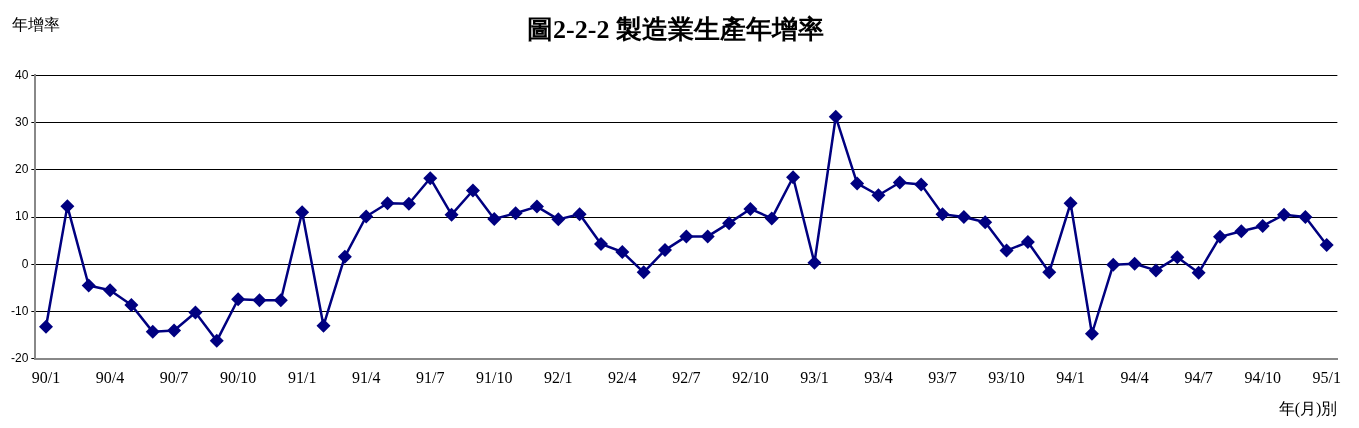 The height and width of the screenshot is (428, 1359). What do you see at coordinates (1326, 377) in the screenshot?
I see `x-tick-label: 95/1` at bounding box center [1326, 377].